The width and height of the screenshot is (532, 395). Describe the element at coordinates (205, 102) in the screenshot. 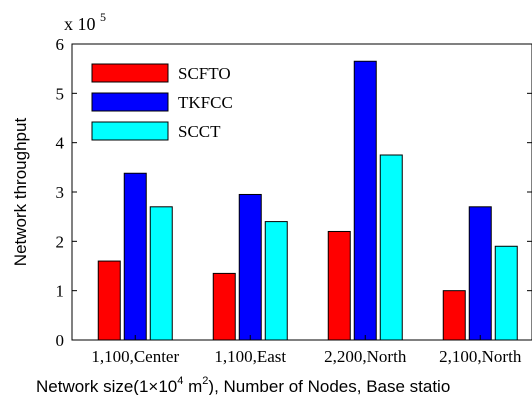

I see `legend-label-tkfcc: TKFCC` at that location.